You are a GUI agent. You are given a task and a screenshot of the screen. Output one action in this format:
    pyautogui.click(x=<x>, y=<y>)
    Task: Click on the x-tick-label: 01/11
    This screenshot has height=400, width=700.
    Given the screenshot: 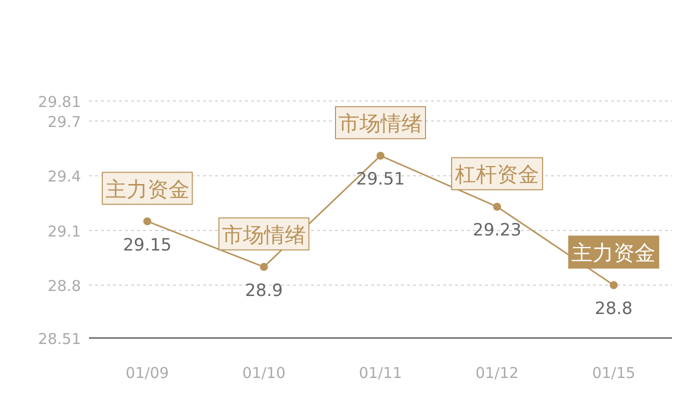 What is the action you would take?
    pyautogui.click(x=380, y=373)
    